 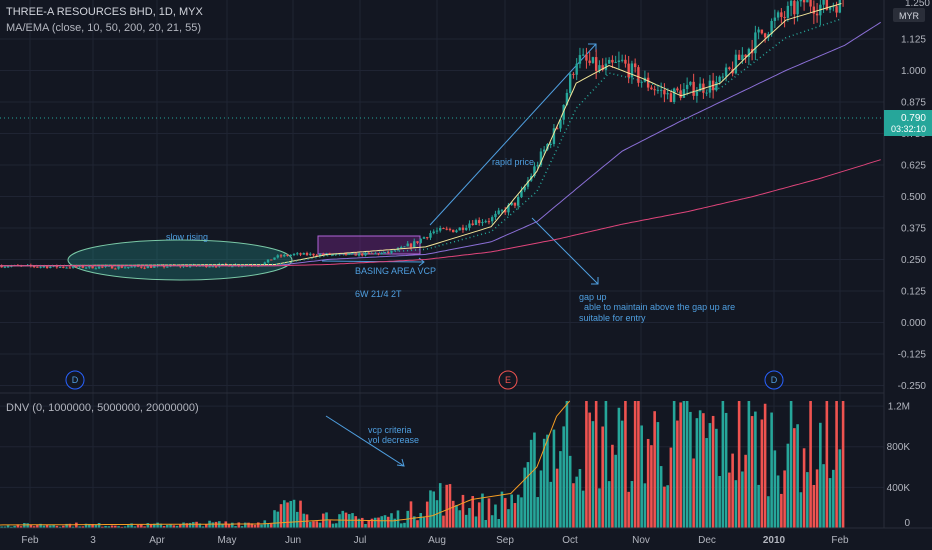 I want to click on slow-rising-label: slow rising, so click(x=187, y=237).